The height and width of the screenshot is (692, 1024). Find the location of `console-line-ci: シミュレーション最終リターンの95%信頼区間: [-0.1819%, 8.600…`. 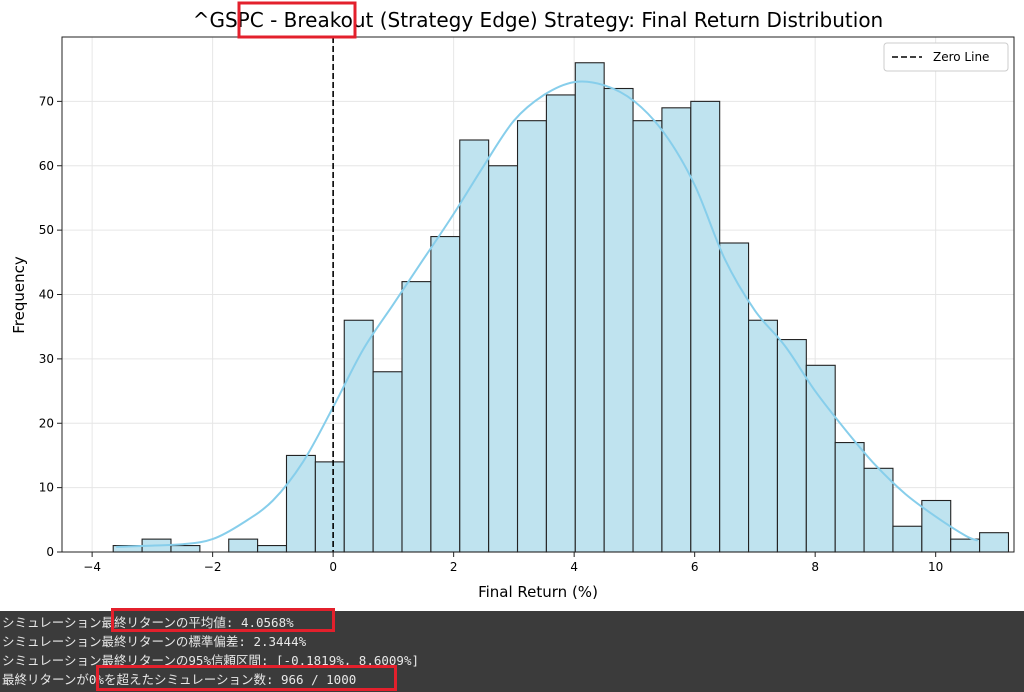

console-line-ci: シミュレーション最終リターンの95%信頼区間: [-0.1819%, 8.600… is located at coordinates (513, 660).